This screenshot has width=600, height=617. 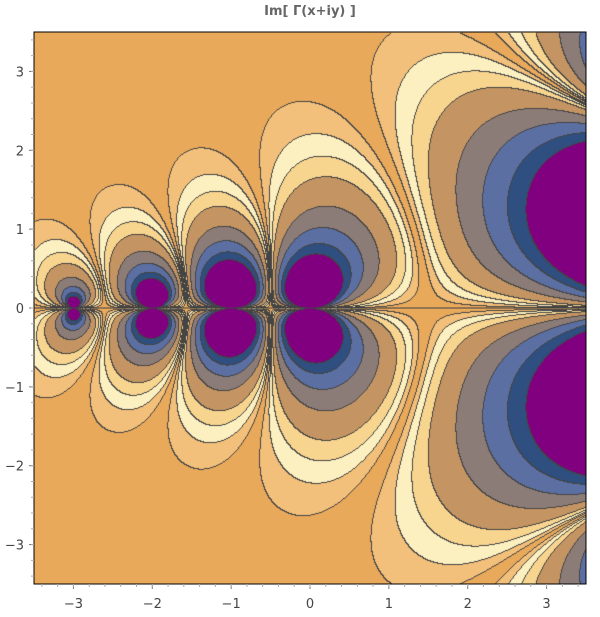 What do you see at coordinates (20, 151) in the screenshot?
I see `y-tick-label: 2` at bounding box center [20, 151].